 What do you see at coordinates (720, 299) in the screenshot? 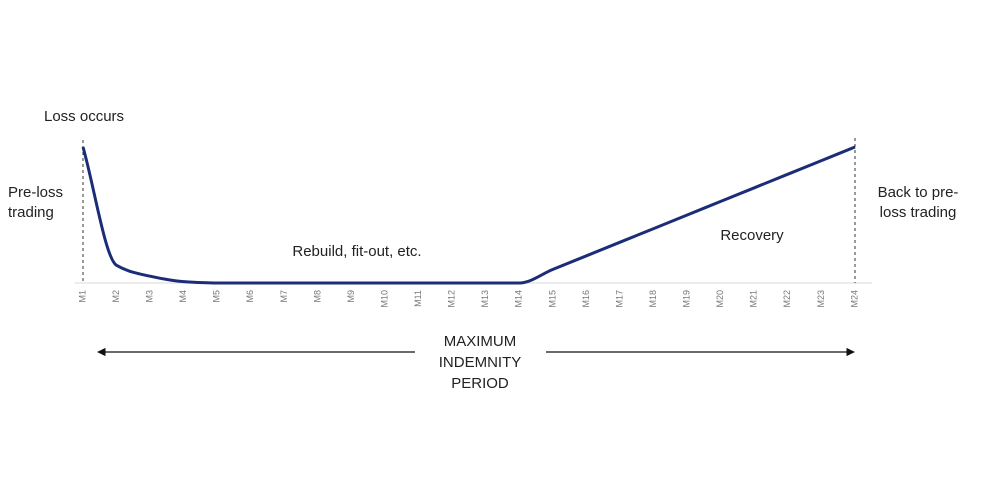
I see `x-tick-label: M20` at bounding box center [720, 299].